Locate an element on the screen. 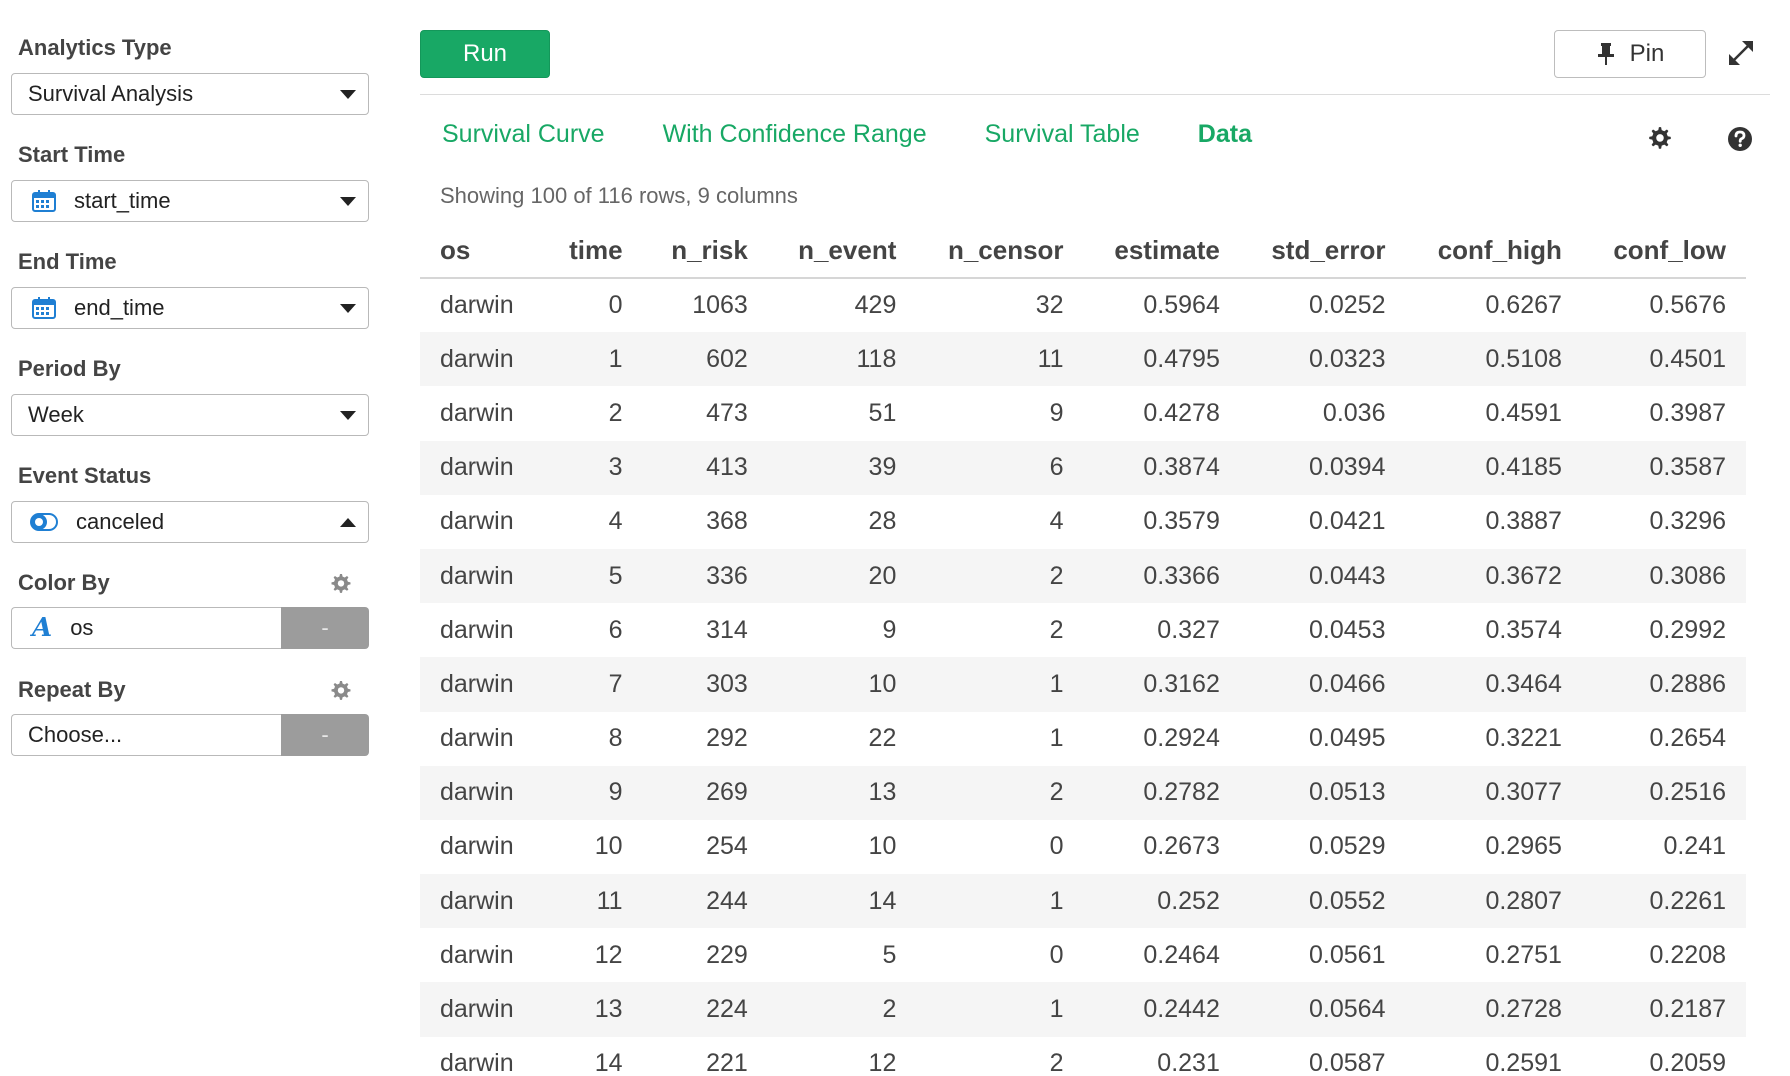  event-status-select: canceled is located at coordinates (190, 522).